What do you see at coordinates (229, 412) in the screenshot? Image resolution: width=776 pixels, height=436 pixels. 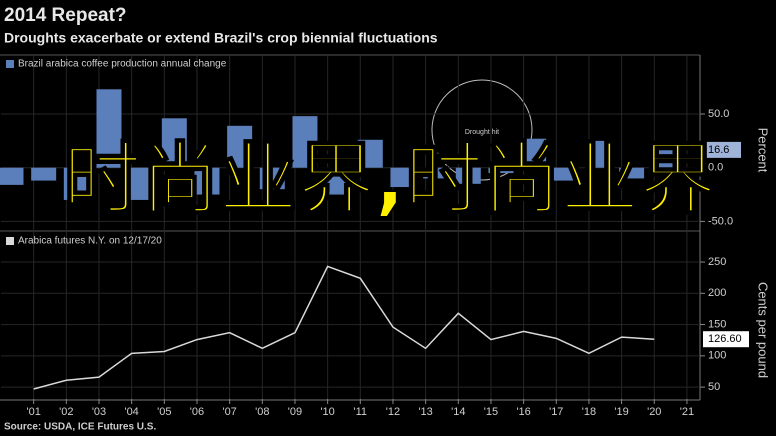 I see `x-tick-label: '07` at bounding box center [229, 412].